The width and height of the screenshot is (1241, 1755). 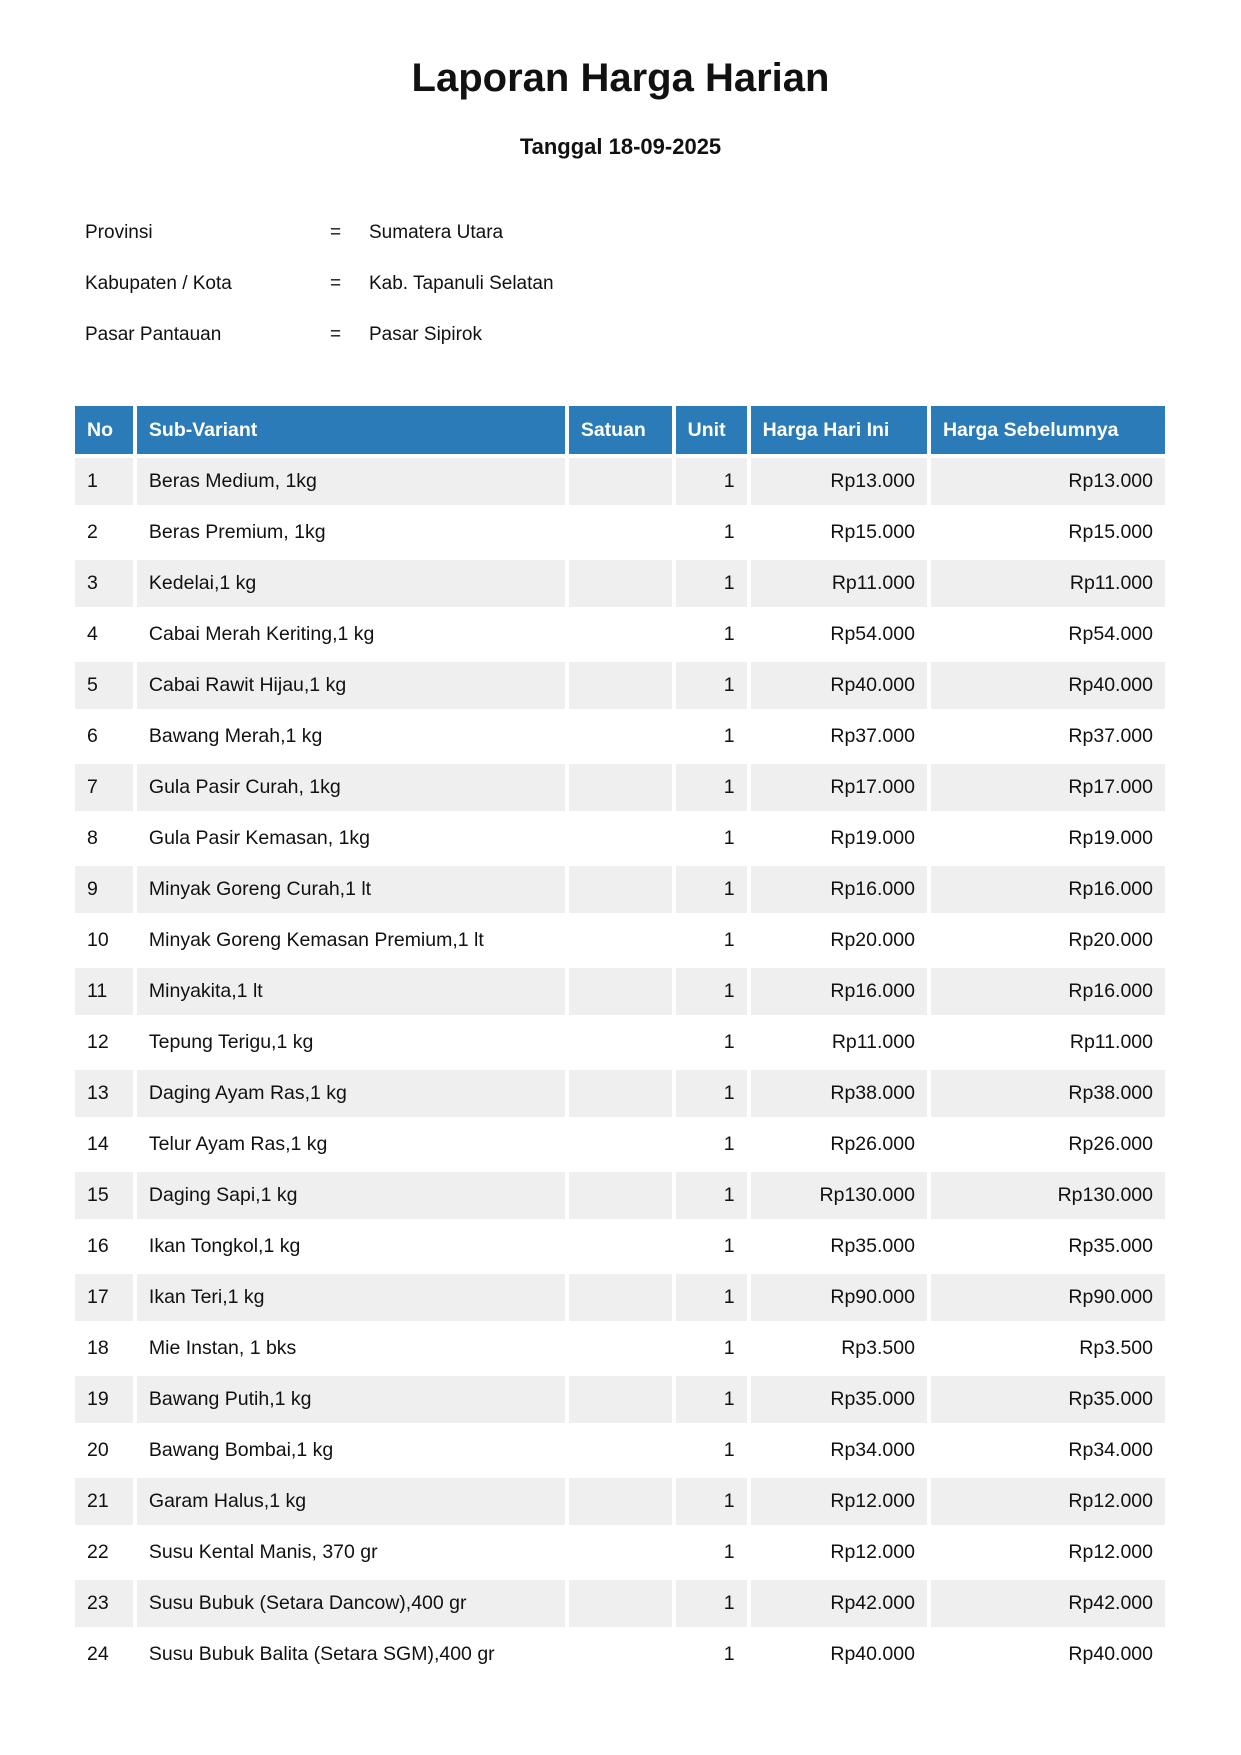 I want to click on cell-price-previous: Rp20.000, so click(x=1110, y=940).